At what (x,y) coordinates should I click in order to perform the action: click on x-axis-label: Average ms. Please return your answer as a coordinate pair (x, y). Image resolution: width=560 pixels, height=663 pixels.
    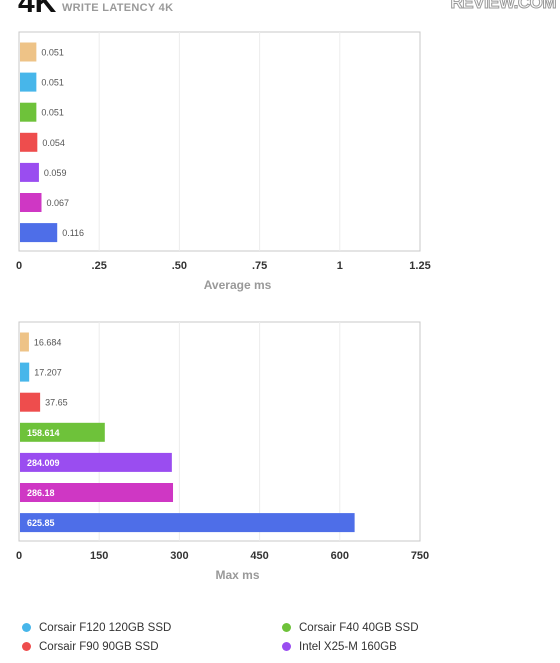
    Looking at the image, I should click on (238, 285).